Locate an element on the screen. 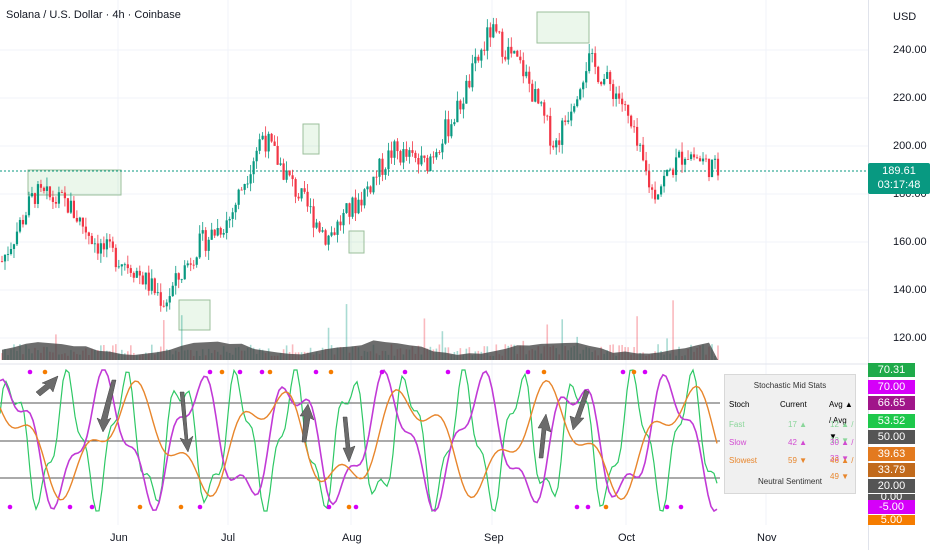  currency-label: USD is located at coordinates (905, 17).